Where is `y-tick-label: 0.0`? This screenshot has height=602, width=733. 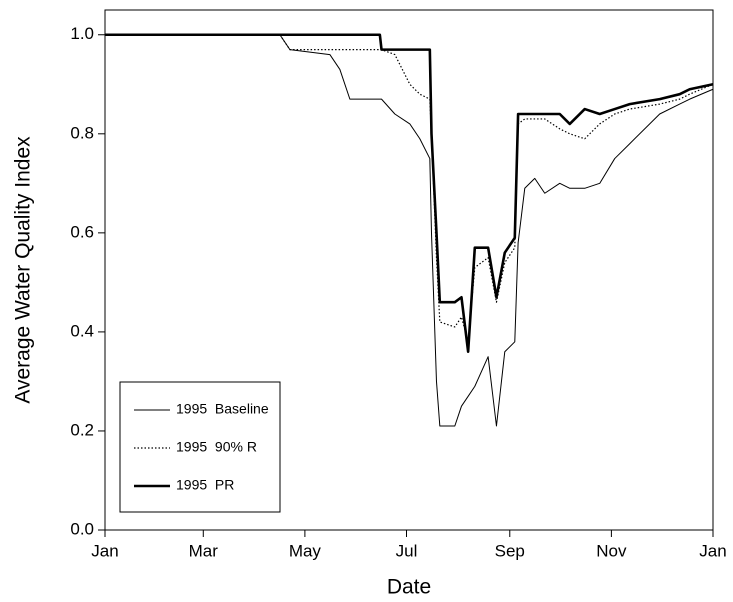 y-tick-label: 0.0 is located at coordinates (82, 528).